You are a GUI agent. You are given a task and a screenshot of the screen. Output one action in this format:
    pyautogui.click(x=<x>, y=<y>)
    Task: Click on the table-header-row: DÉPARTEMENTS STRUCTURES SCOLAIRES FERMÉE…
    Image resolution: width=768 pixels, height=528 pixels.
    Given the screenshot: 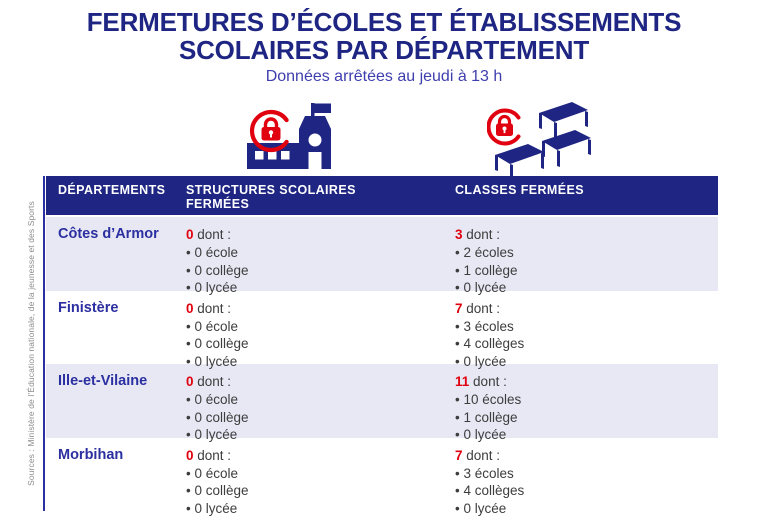 What is the action you would take?
    pyautogui.click(x=382, y=195)
    